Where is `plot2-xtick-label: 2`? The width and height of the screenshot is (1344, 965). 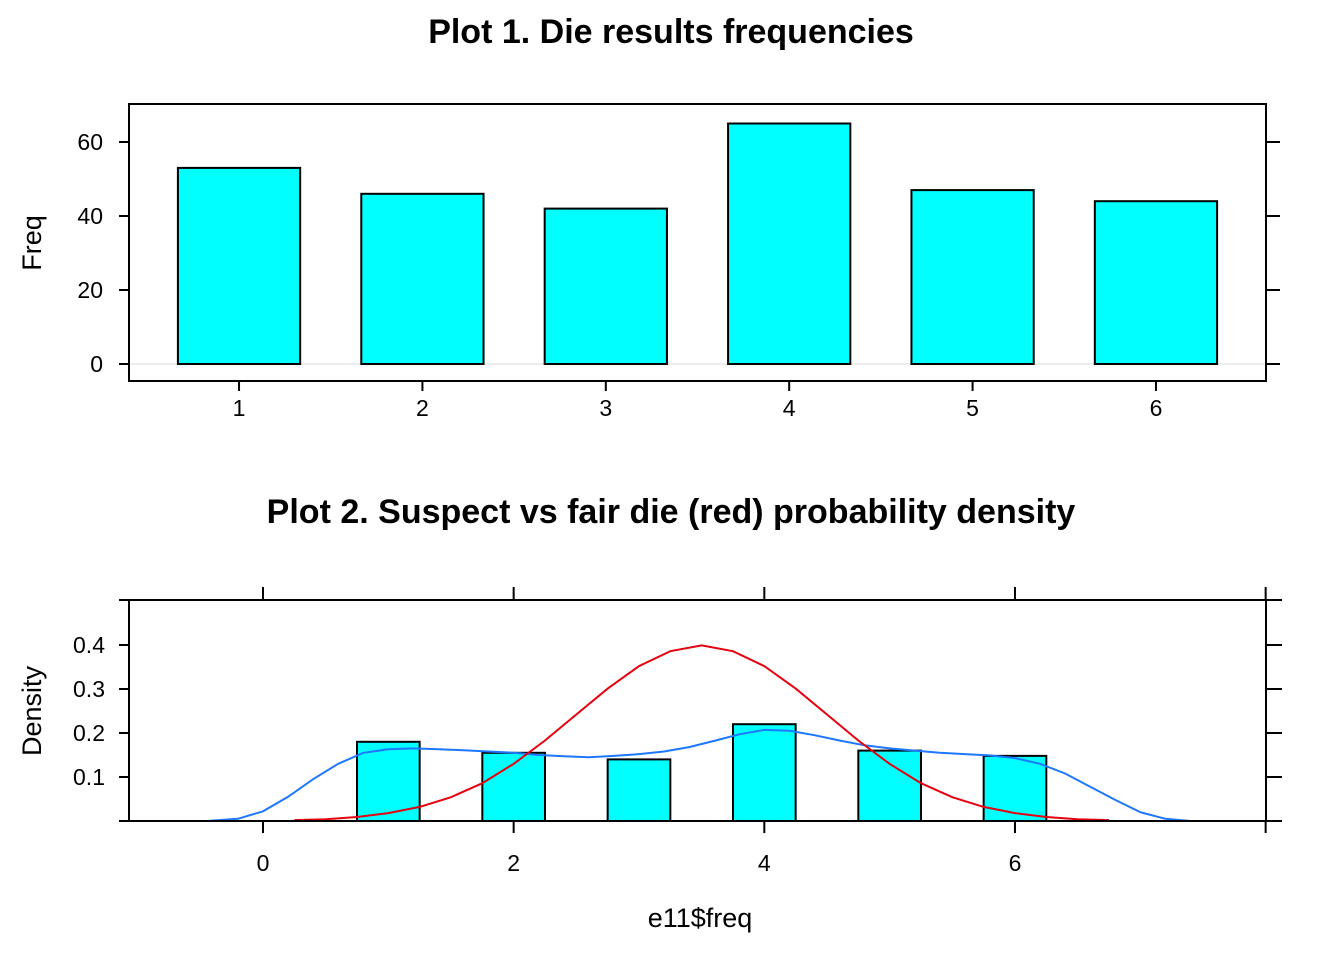 plot2-xtick-label: 2 is located at coordinates (513, 863).